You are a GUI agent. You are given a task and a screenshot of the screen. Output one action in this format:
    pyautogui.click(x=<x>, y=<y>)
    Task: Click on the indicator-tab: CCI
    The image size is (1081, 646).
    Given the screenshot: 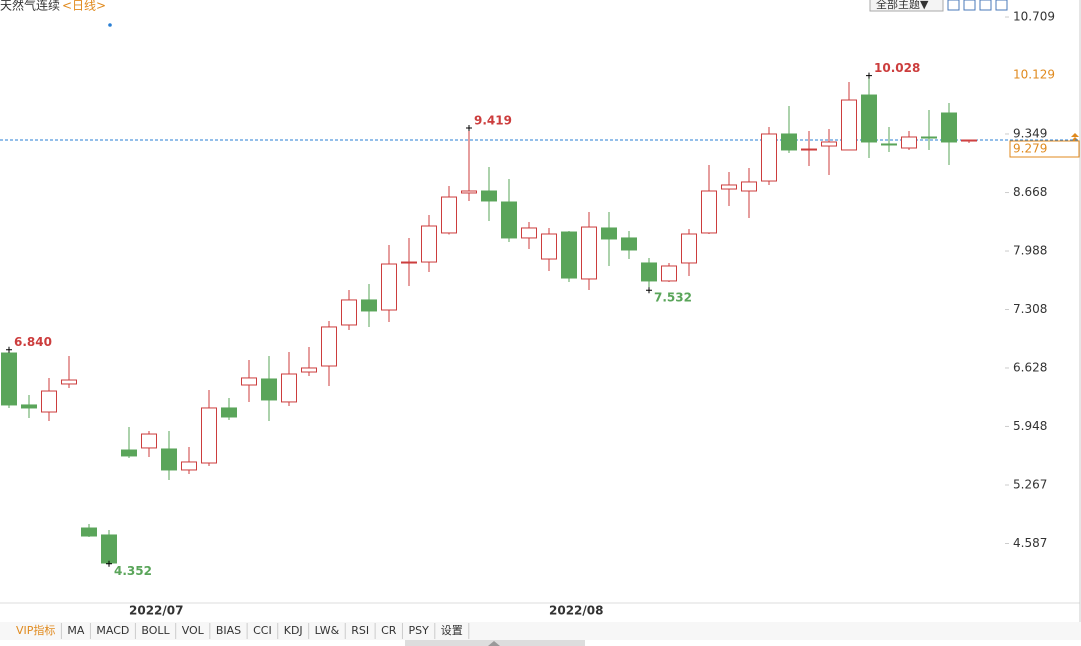 What is the action you would take?
    pyautogui.click(x=262, y=630)
    